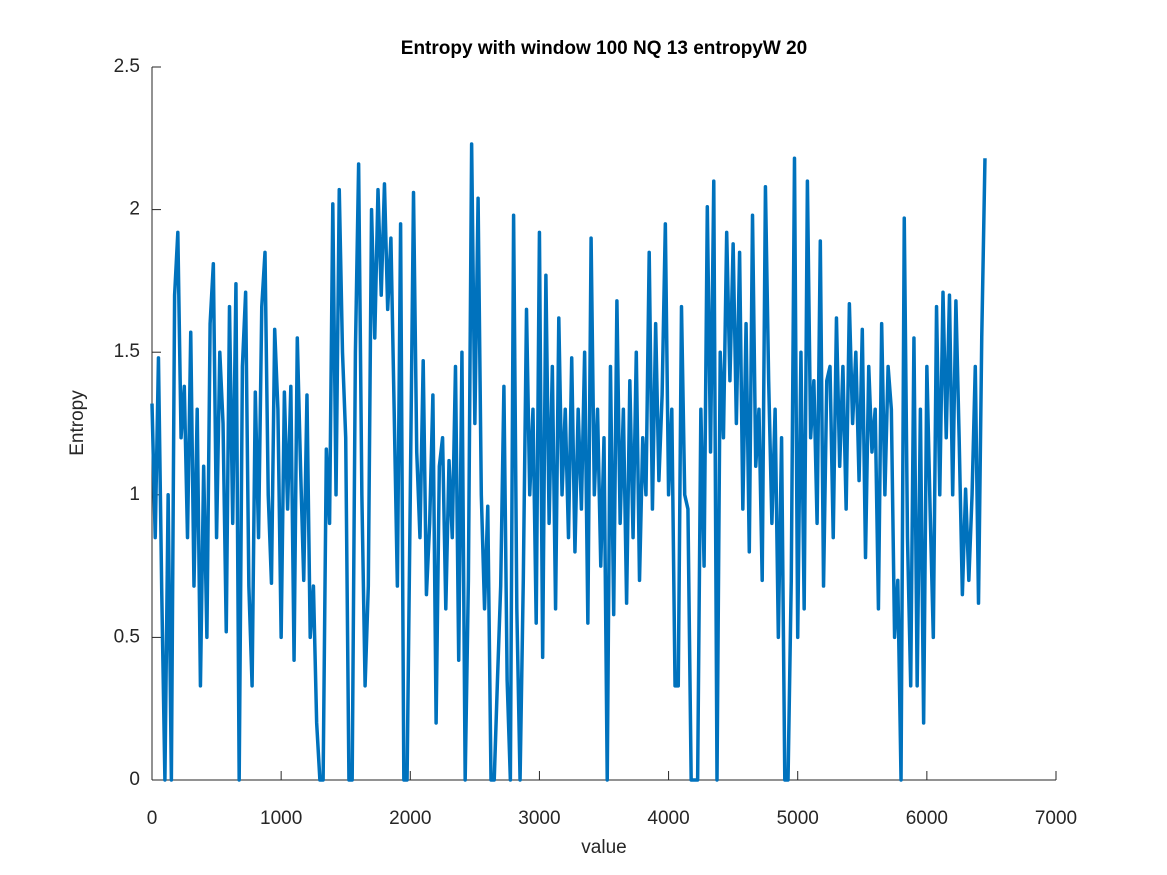 The height and width of the screenshot is (875, 1167). Describe the element at coordinates (134, 209) in the screenshot. I see `y-tick-label: 2` at that location.